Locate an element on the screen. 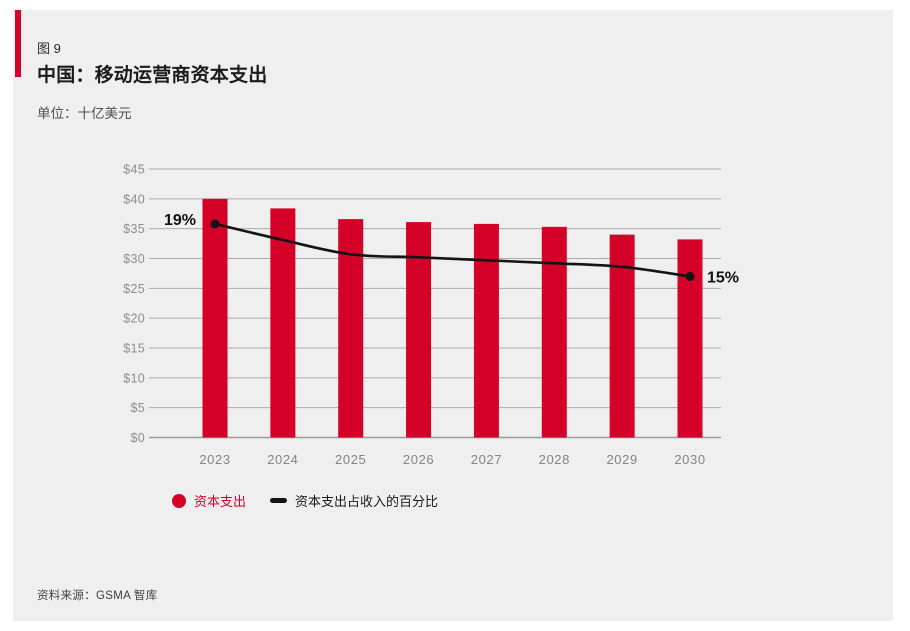 The height and width of the screenshot is (631, 910). y-tick-label: $0 is located at coordinates (137, 438).